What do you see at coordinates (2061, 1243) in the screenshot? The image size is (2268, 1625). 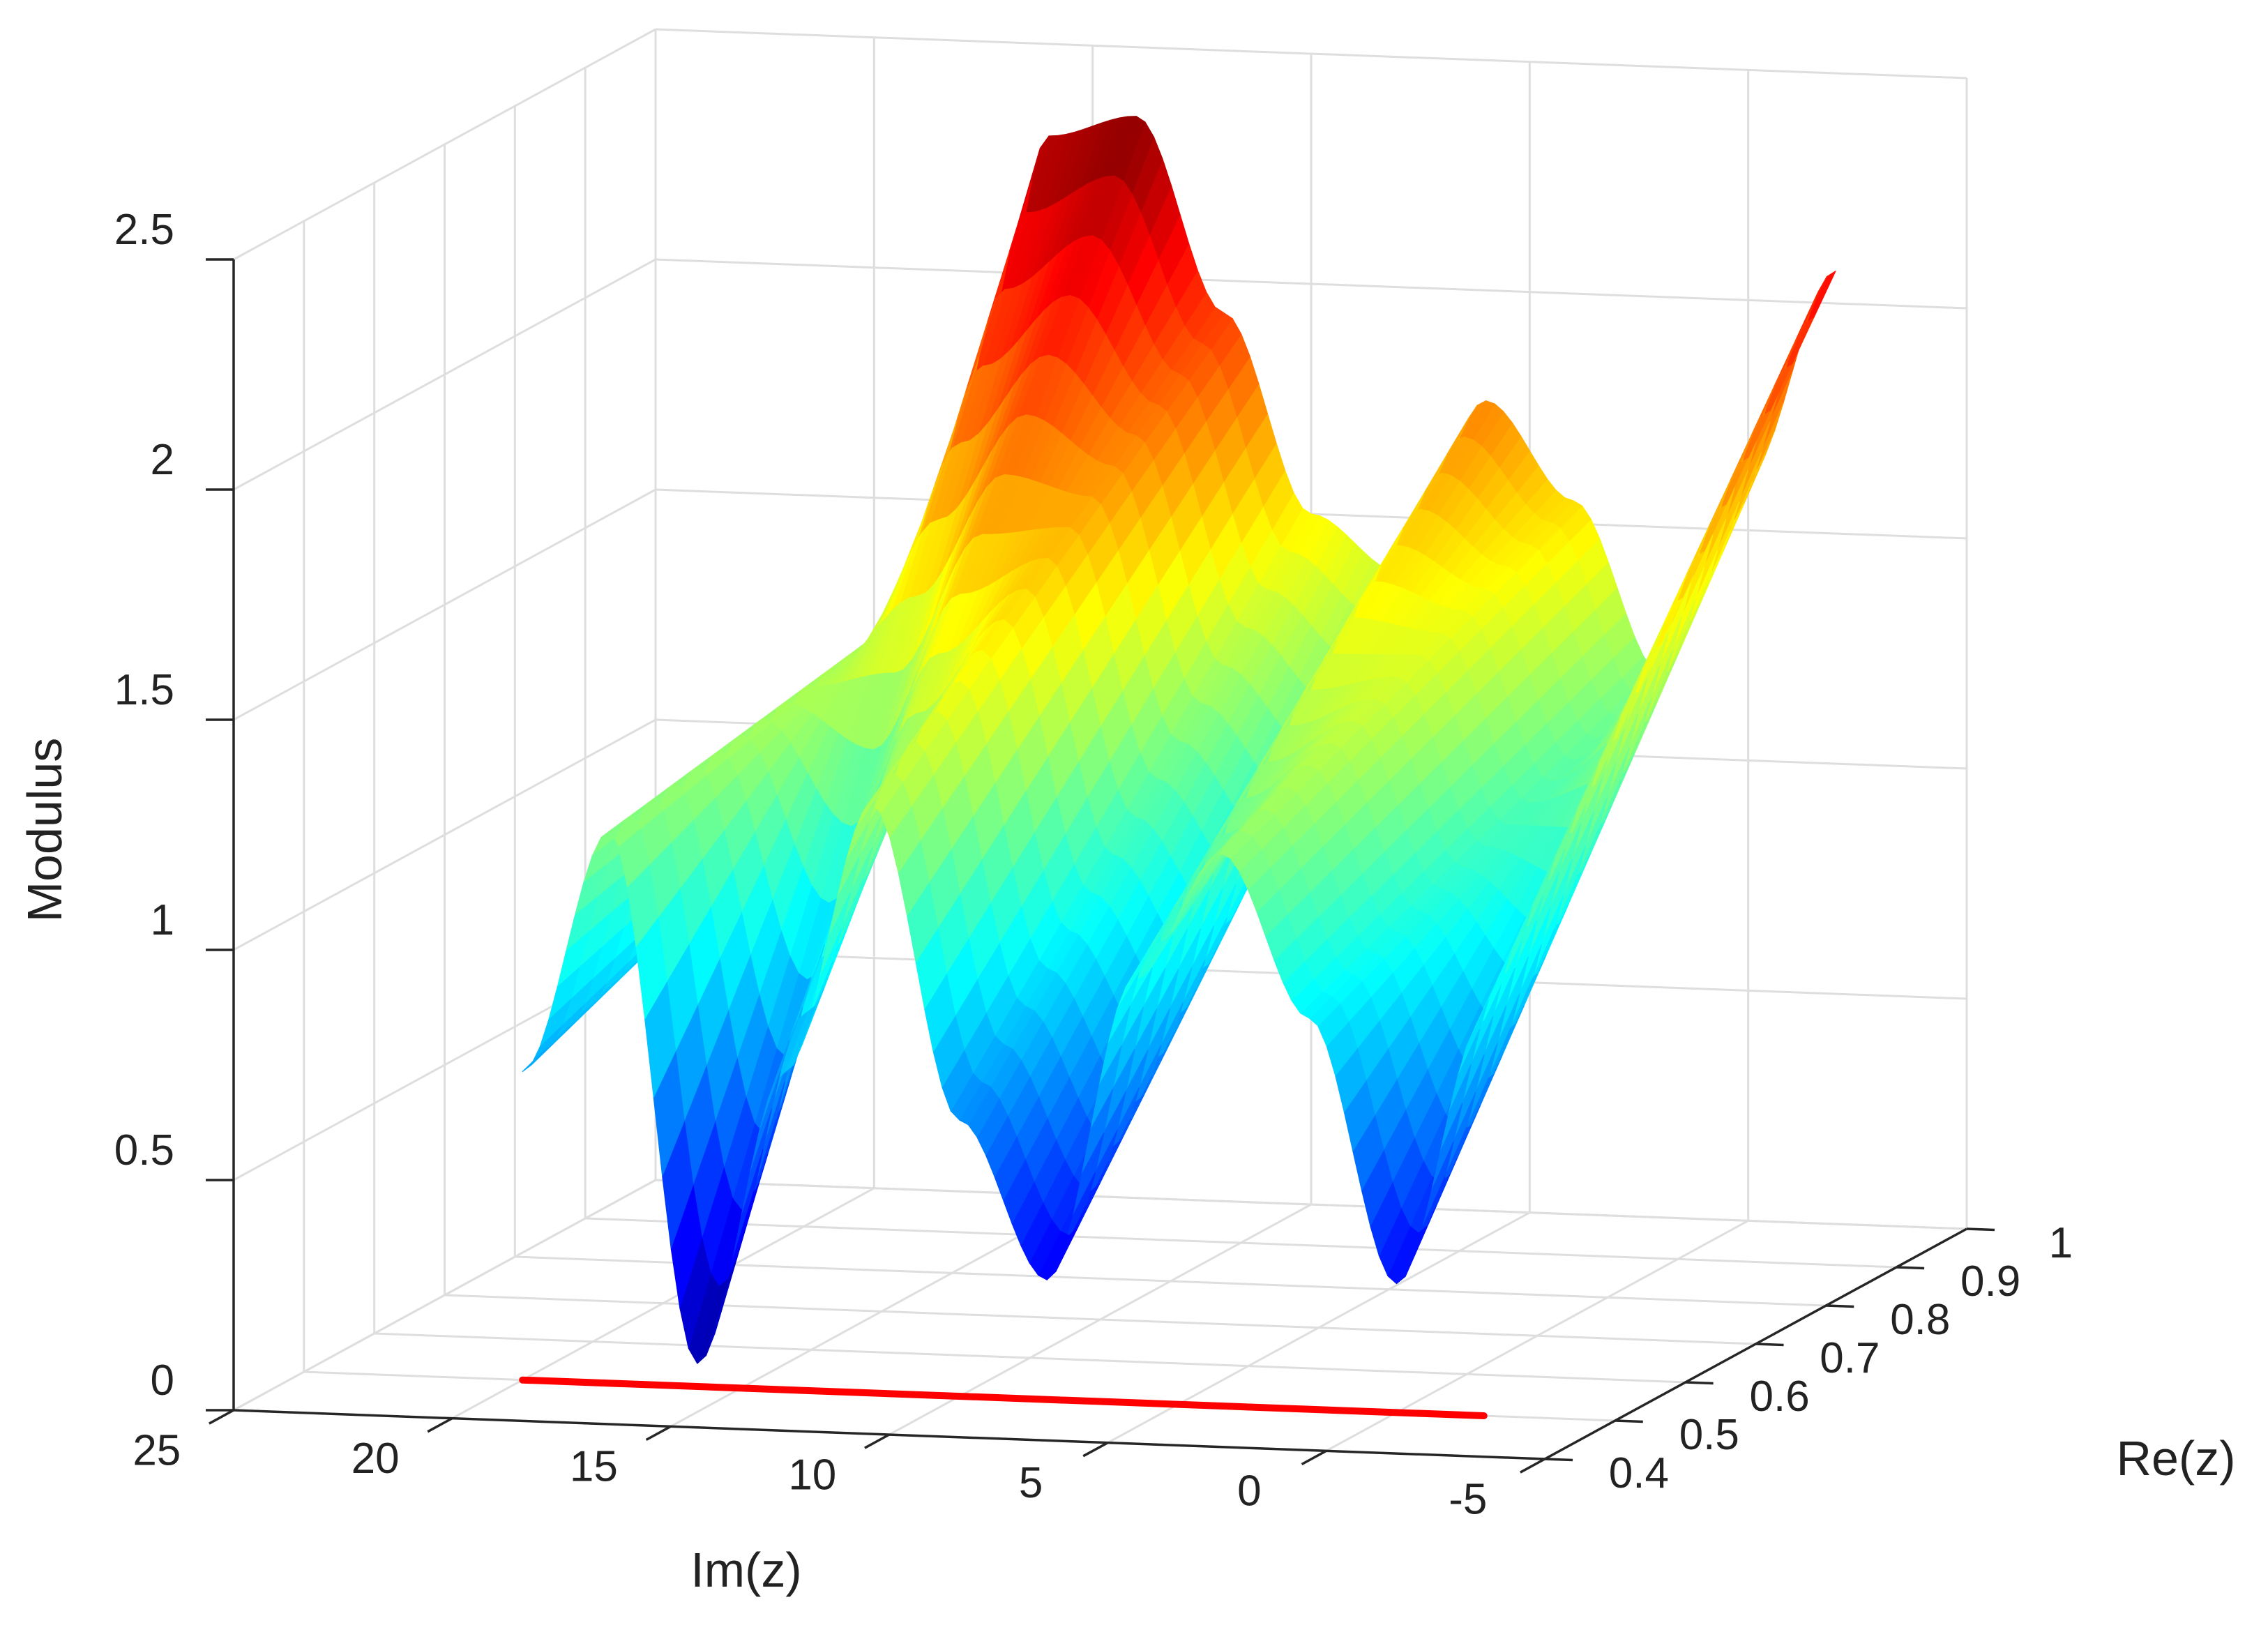 I see `re-tick-label: 1` at bounding box center [2061, 1243].